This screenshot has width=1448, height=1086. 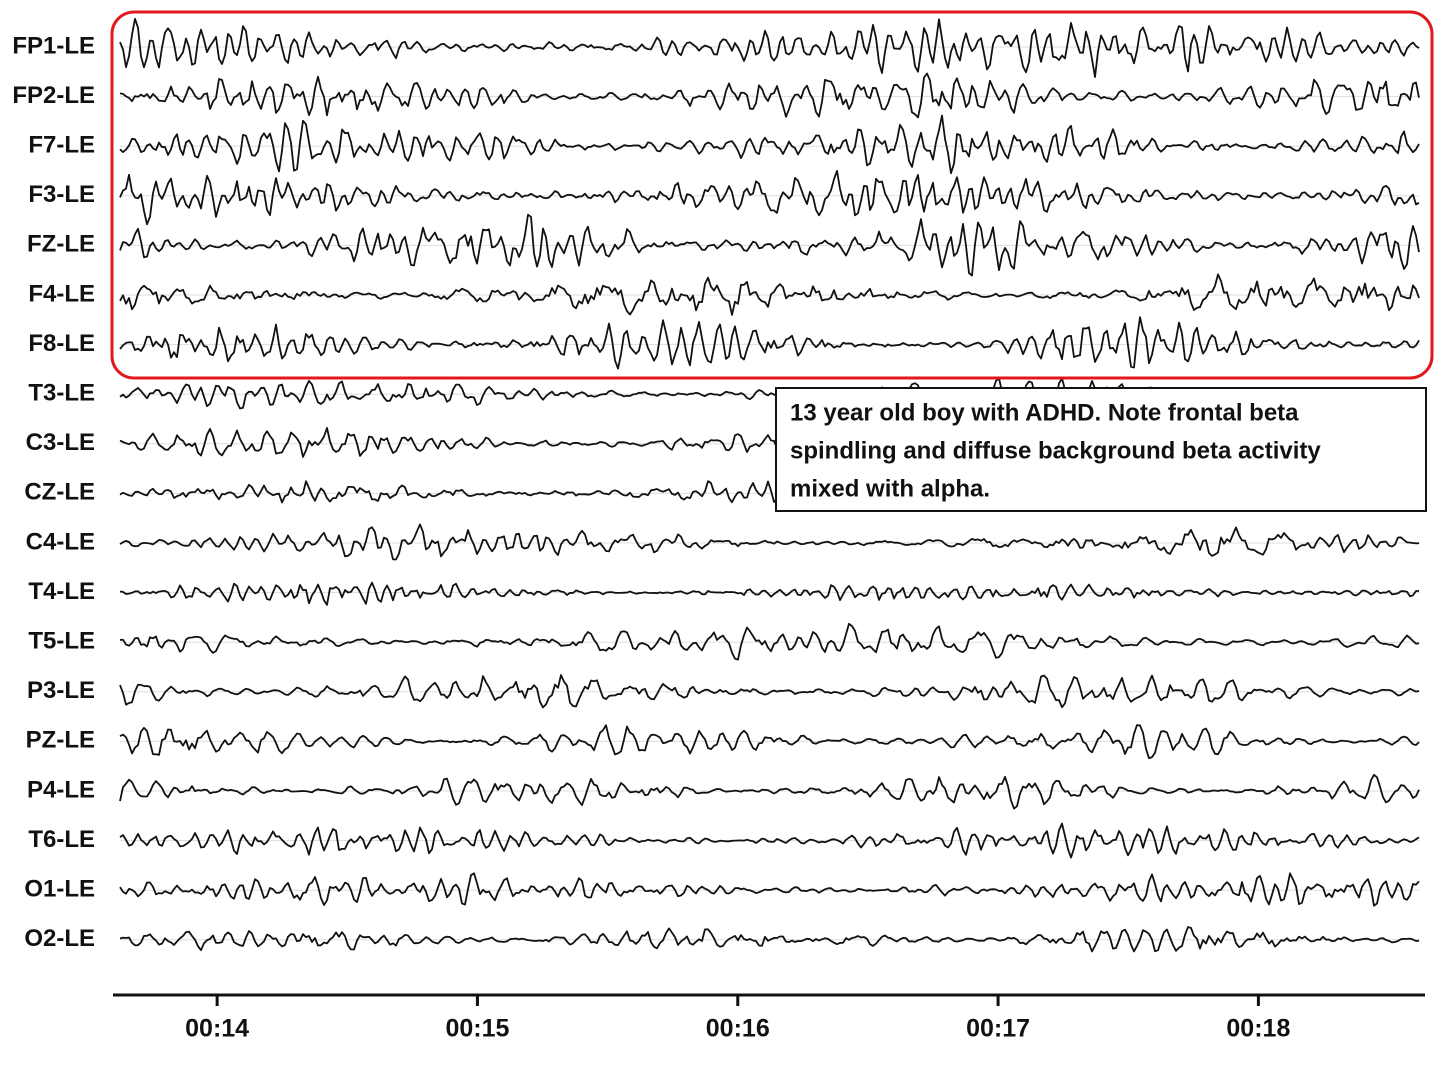 What do you see at coordinates (53, 95) in the screenshot?
I see `channel-label: FP2-LE` at bounding box center [53, 95].